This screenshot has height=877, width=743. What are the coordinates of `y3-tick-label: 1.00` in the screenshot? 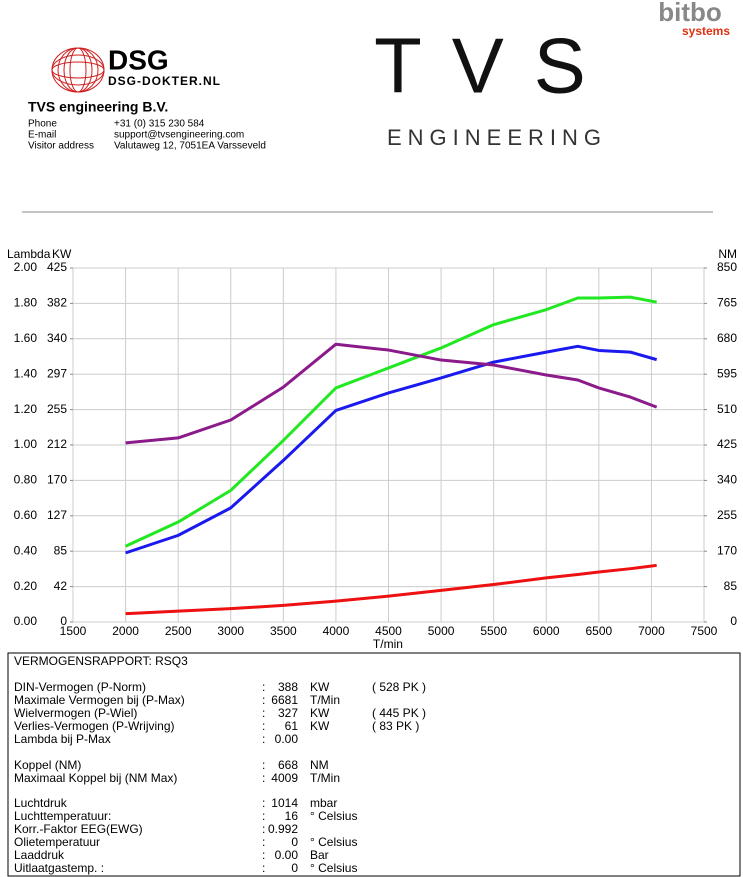 It's located at (26, 444).